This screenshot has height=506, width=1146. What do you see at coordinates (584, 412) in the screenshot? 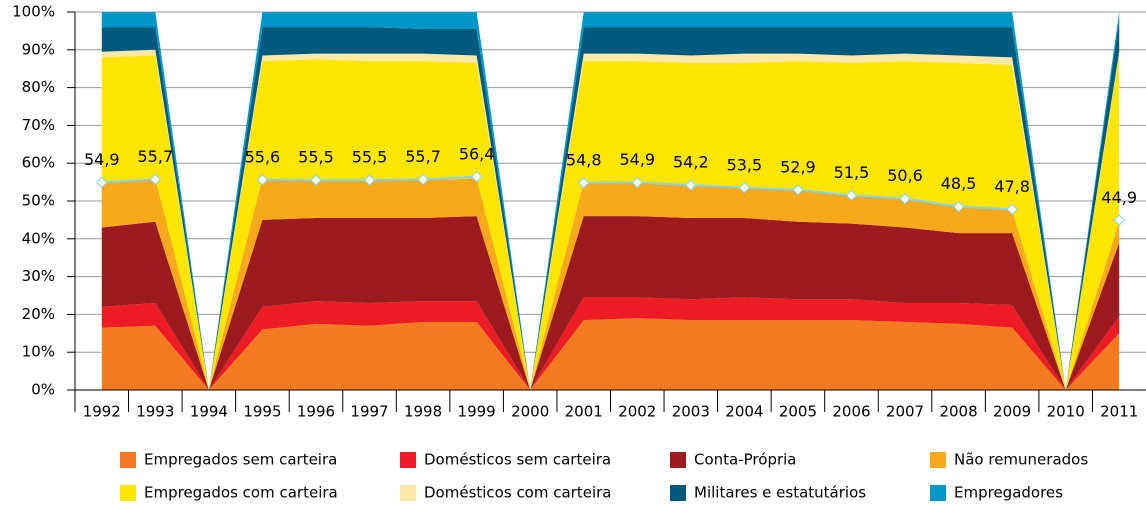
I see `x-tick-label: 2001` at bounding box center [584, 412].